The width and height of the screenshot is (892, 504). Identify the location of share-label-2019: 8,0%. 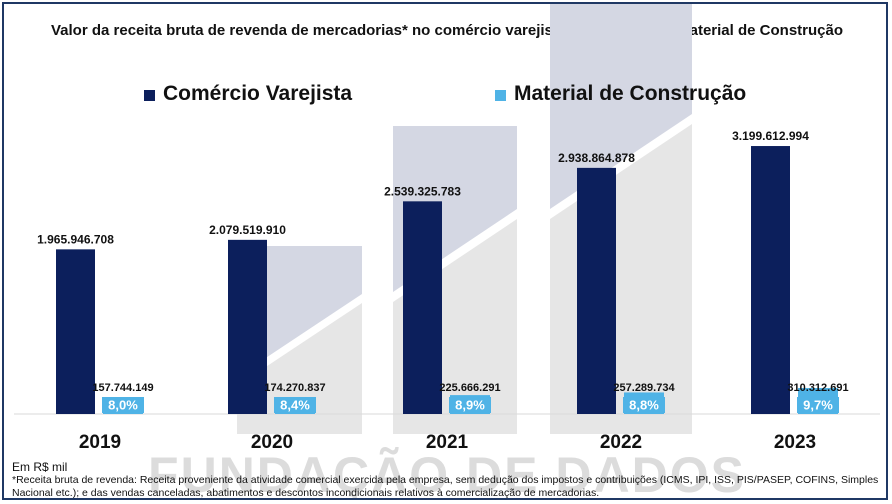
(123, 405).